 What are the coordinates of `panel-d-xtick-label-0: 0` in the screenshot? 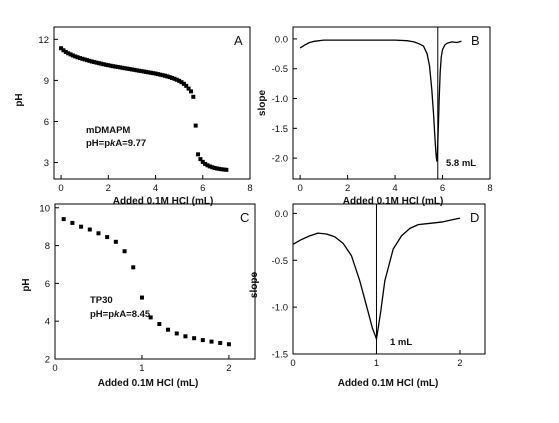 It's located at (292, 363).